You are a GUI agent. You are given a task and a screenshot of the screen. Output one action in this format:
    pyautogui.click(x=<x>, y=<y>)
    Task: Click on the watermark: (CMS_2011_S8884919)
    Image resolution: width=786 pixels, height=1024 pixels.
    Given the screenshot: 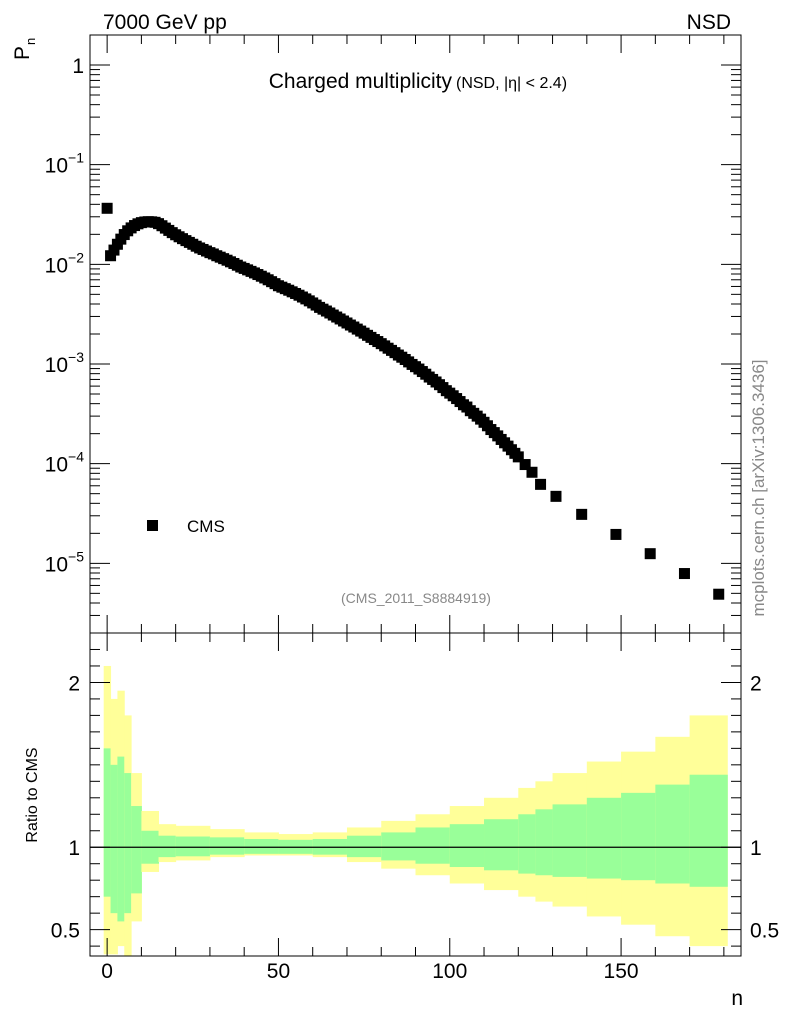 What is the action you would take?
    pyautogui.click(x=416, y=598)
    